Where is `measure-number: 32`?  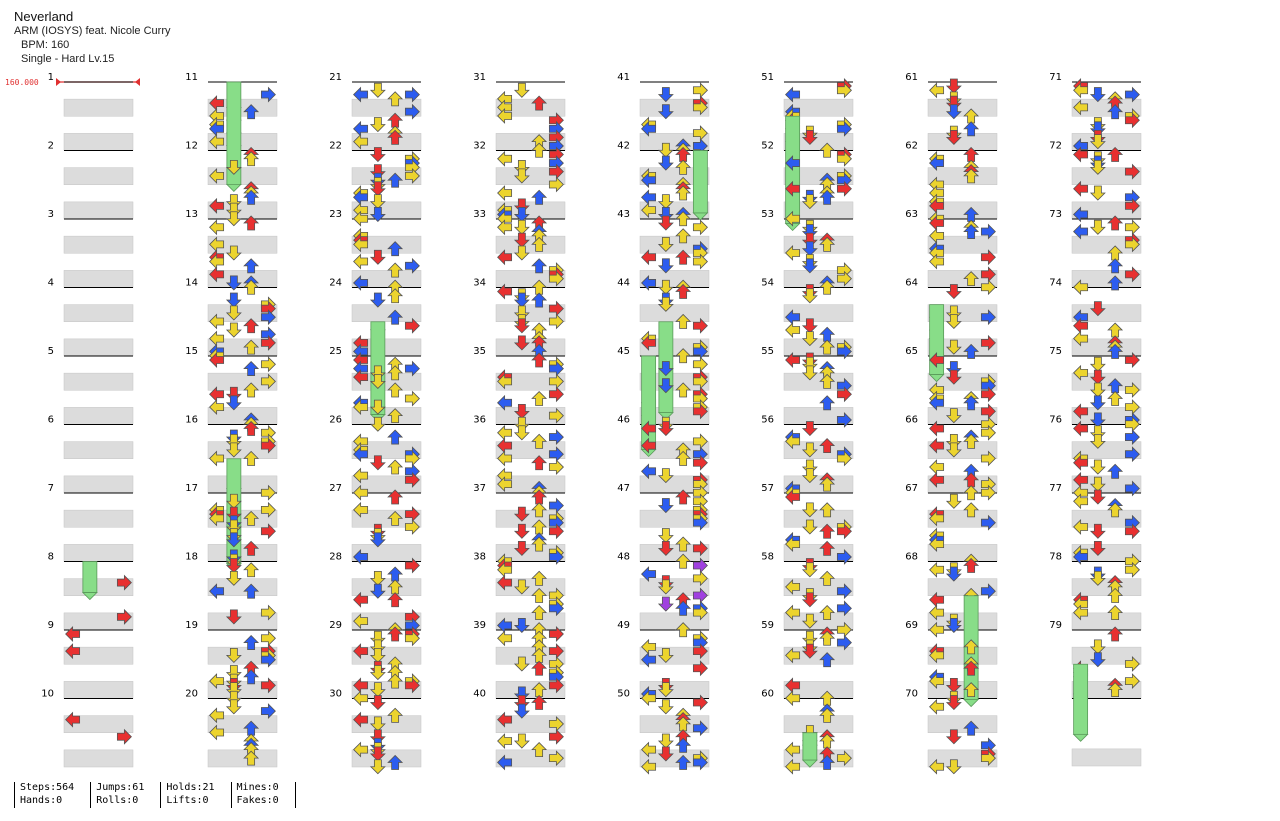 measure-number: 32 is located at coordinates (479, 146).